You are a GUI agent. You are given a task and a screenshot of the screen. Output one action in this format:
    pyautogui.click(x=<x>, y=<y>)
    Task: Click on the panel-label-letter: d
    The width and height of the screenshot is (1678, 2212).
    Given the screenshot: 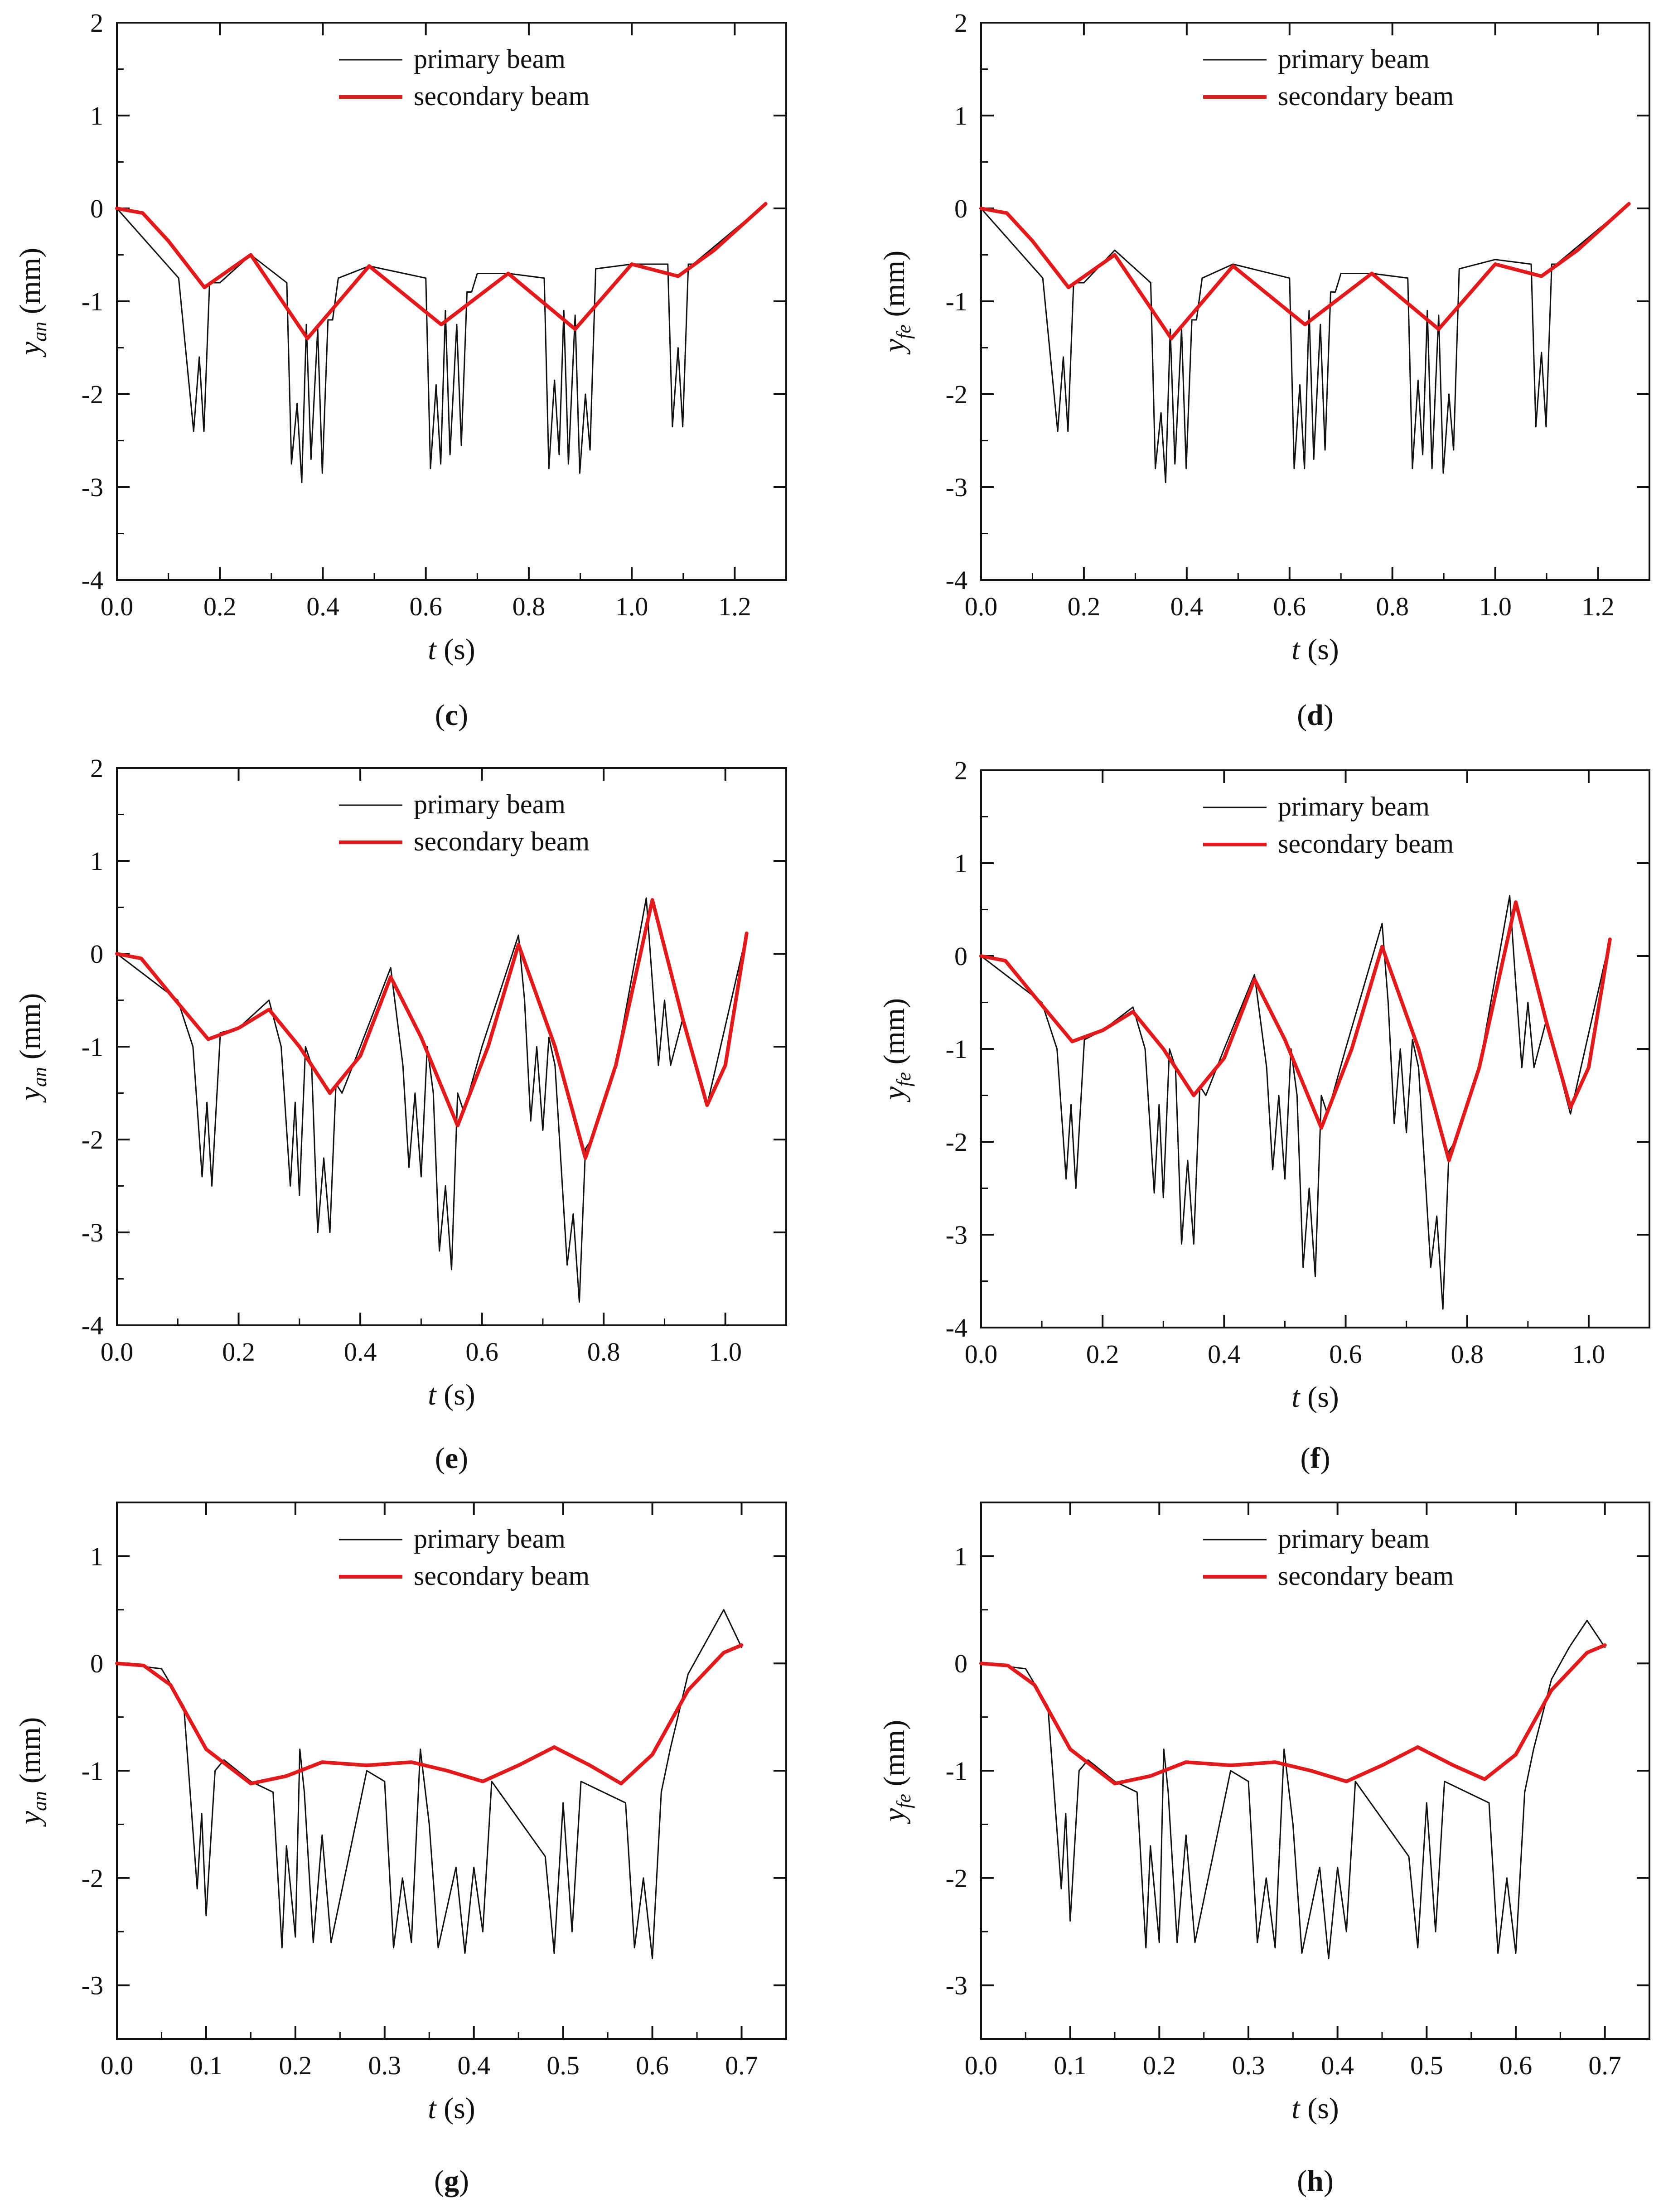 What is the action you would take?
    pyautogui.click(x=1315, y=715)
    